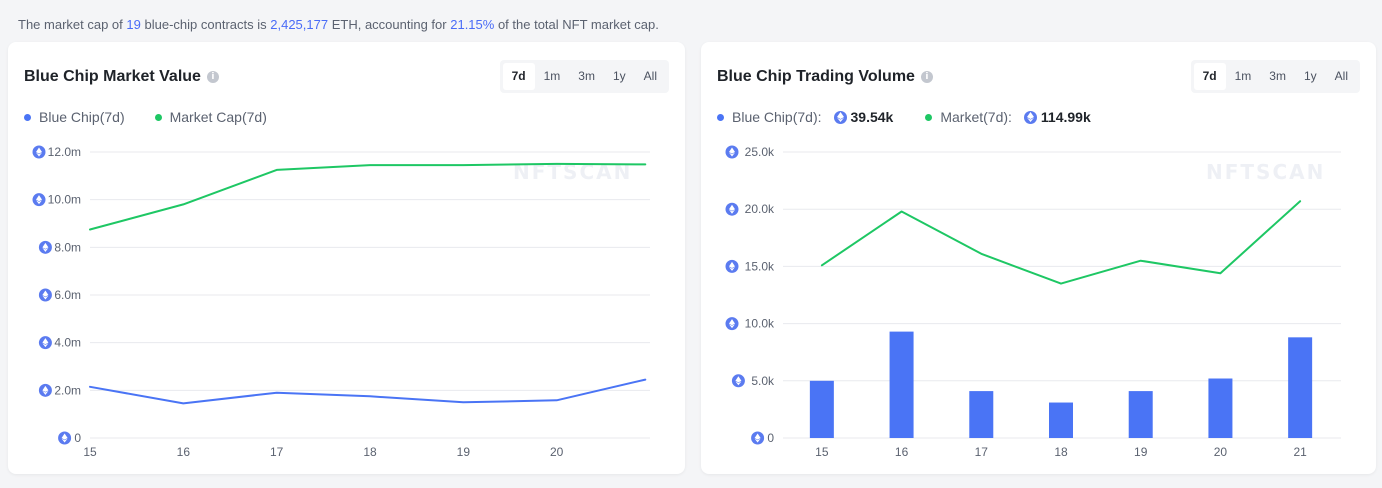 Image resolution: width=1382 pixels, height=488 pixels. Describe the element at coordinates (777, 117) in the screenshot. I see `legend-blue-chip-label: Blue Chip(7d):` at that location.